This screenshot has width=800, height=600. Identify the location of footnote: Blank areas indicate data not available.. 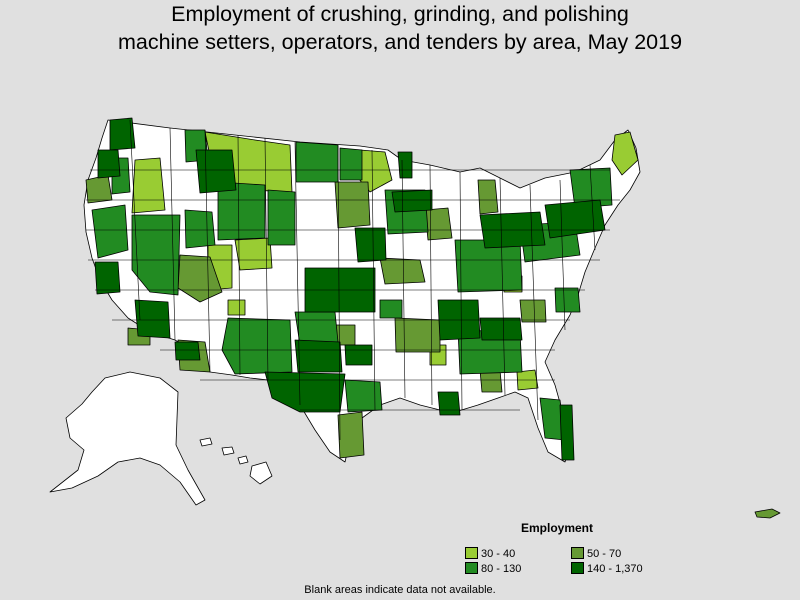
(400, 590).